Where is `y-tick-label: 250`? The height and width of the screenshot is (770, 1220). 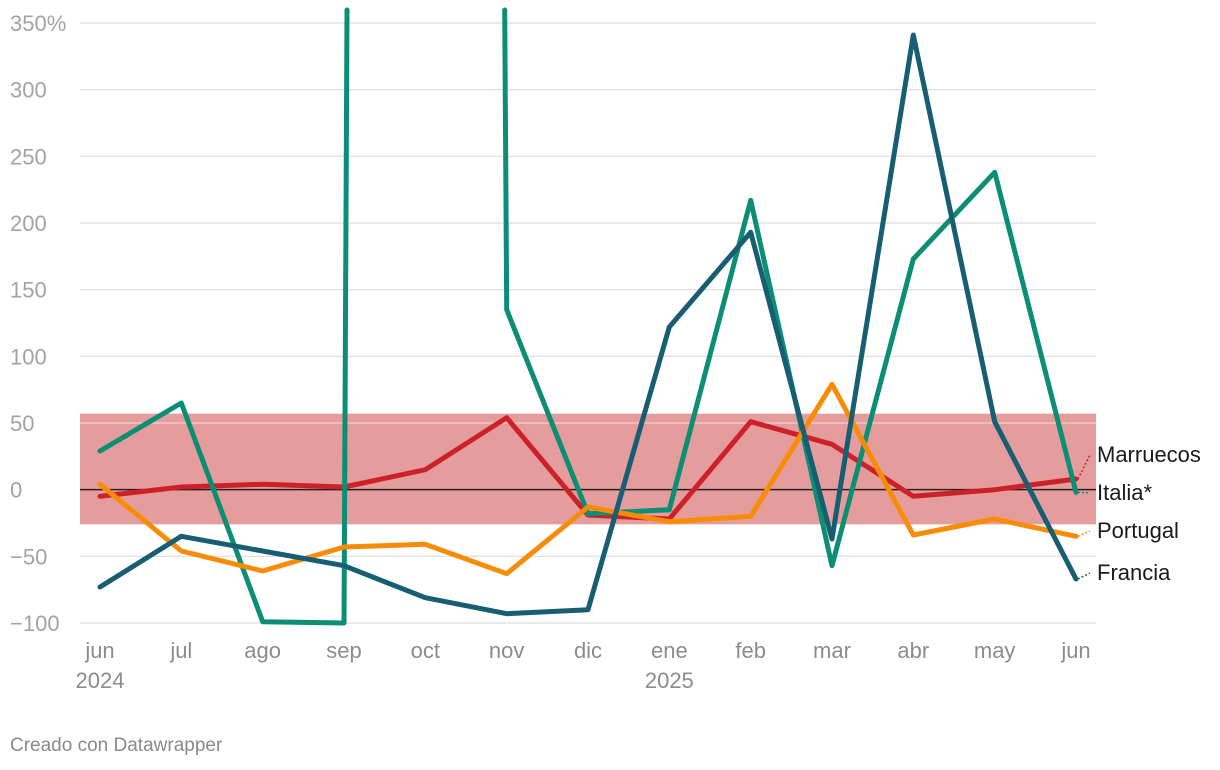
y-tick-label: 250 is located at coordinates (28, 156).